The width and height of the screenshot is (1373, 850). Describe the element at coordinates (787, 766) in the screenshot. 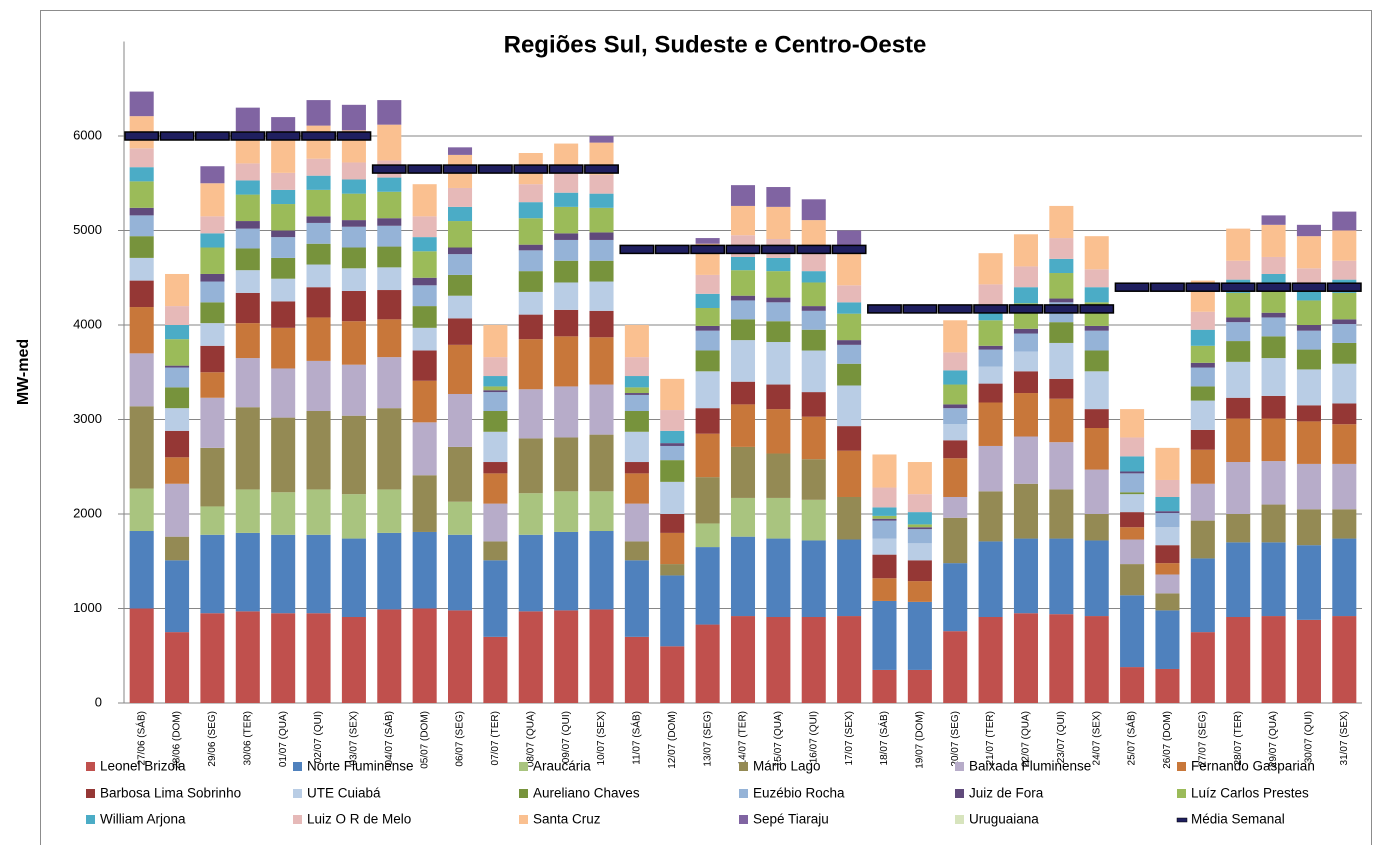

I see `legend-label: Mário Lago` at that location.